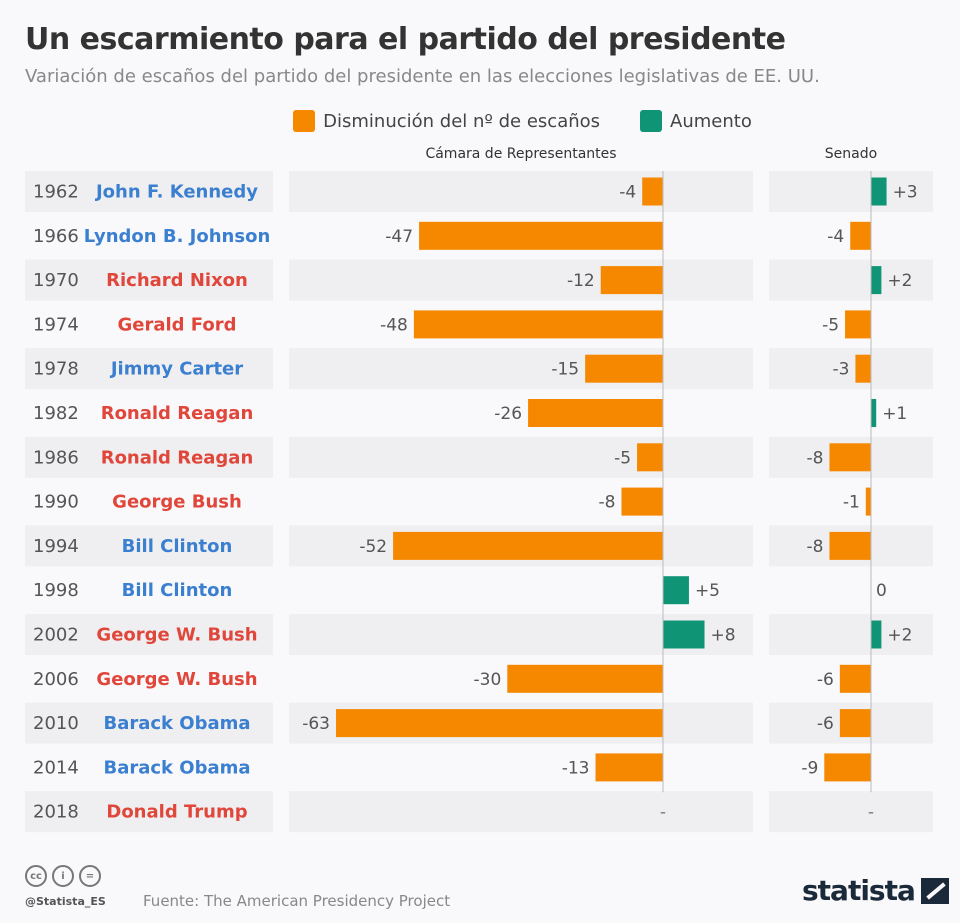 The image size is (960, 923). Describe the element at coordinates (56, 812) in the screenshot. I see `year-label: 2018` at that location.